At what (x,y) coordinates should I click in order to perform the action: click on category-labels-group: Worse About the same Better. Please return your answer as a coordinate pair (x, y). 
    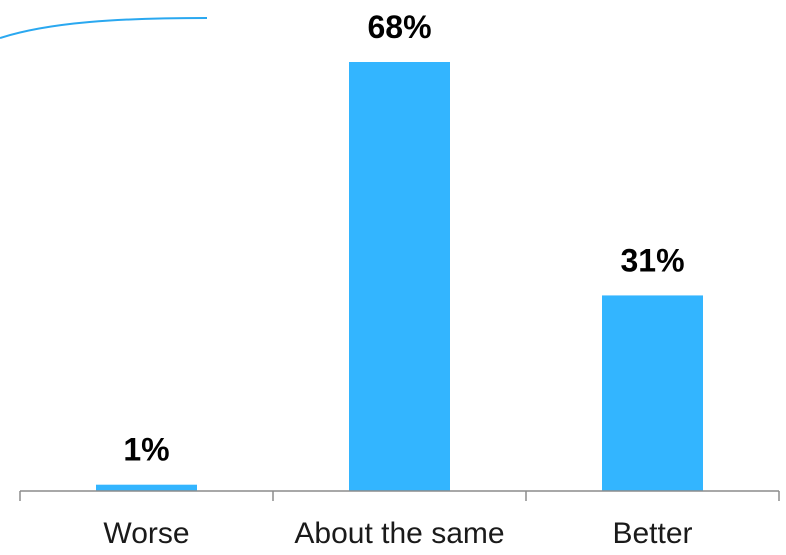
    Looking at the image, I should click on (397, 533).